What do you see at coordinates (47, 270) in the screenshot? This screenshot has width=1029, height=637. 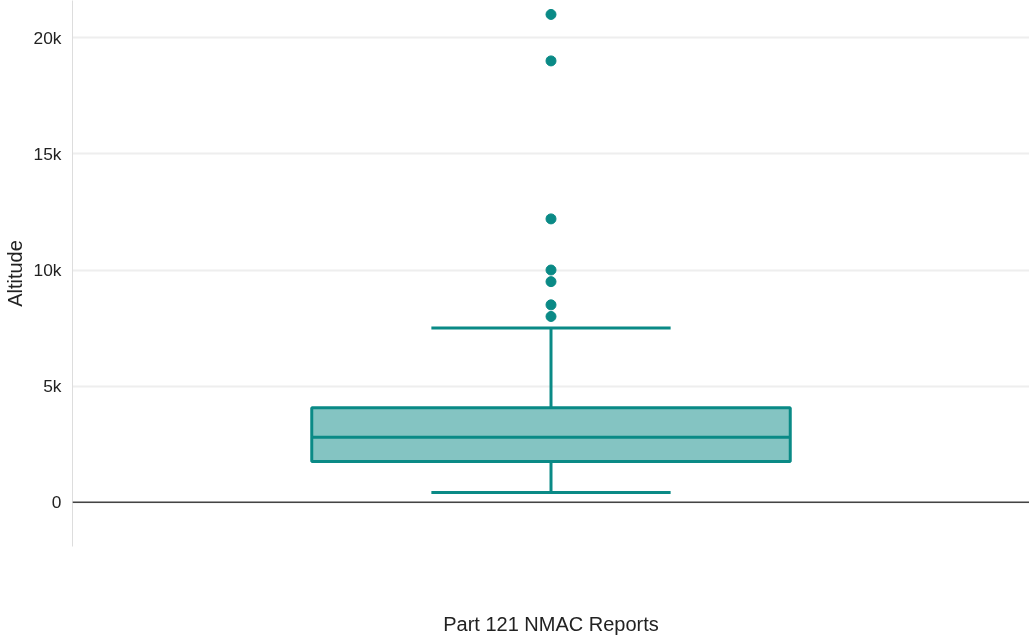 I see `y-tick-label: 10k` at bounding box center [47, 270].